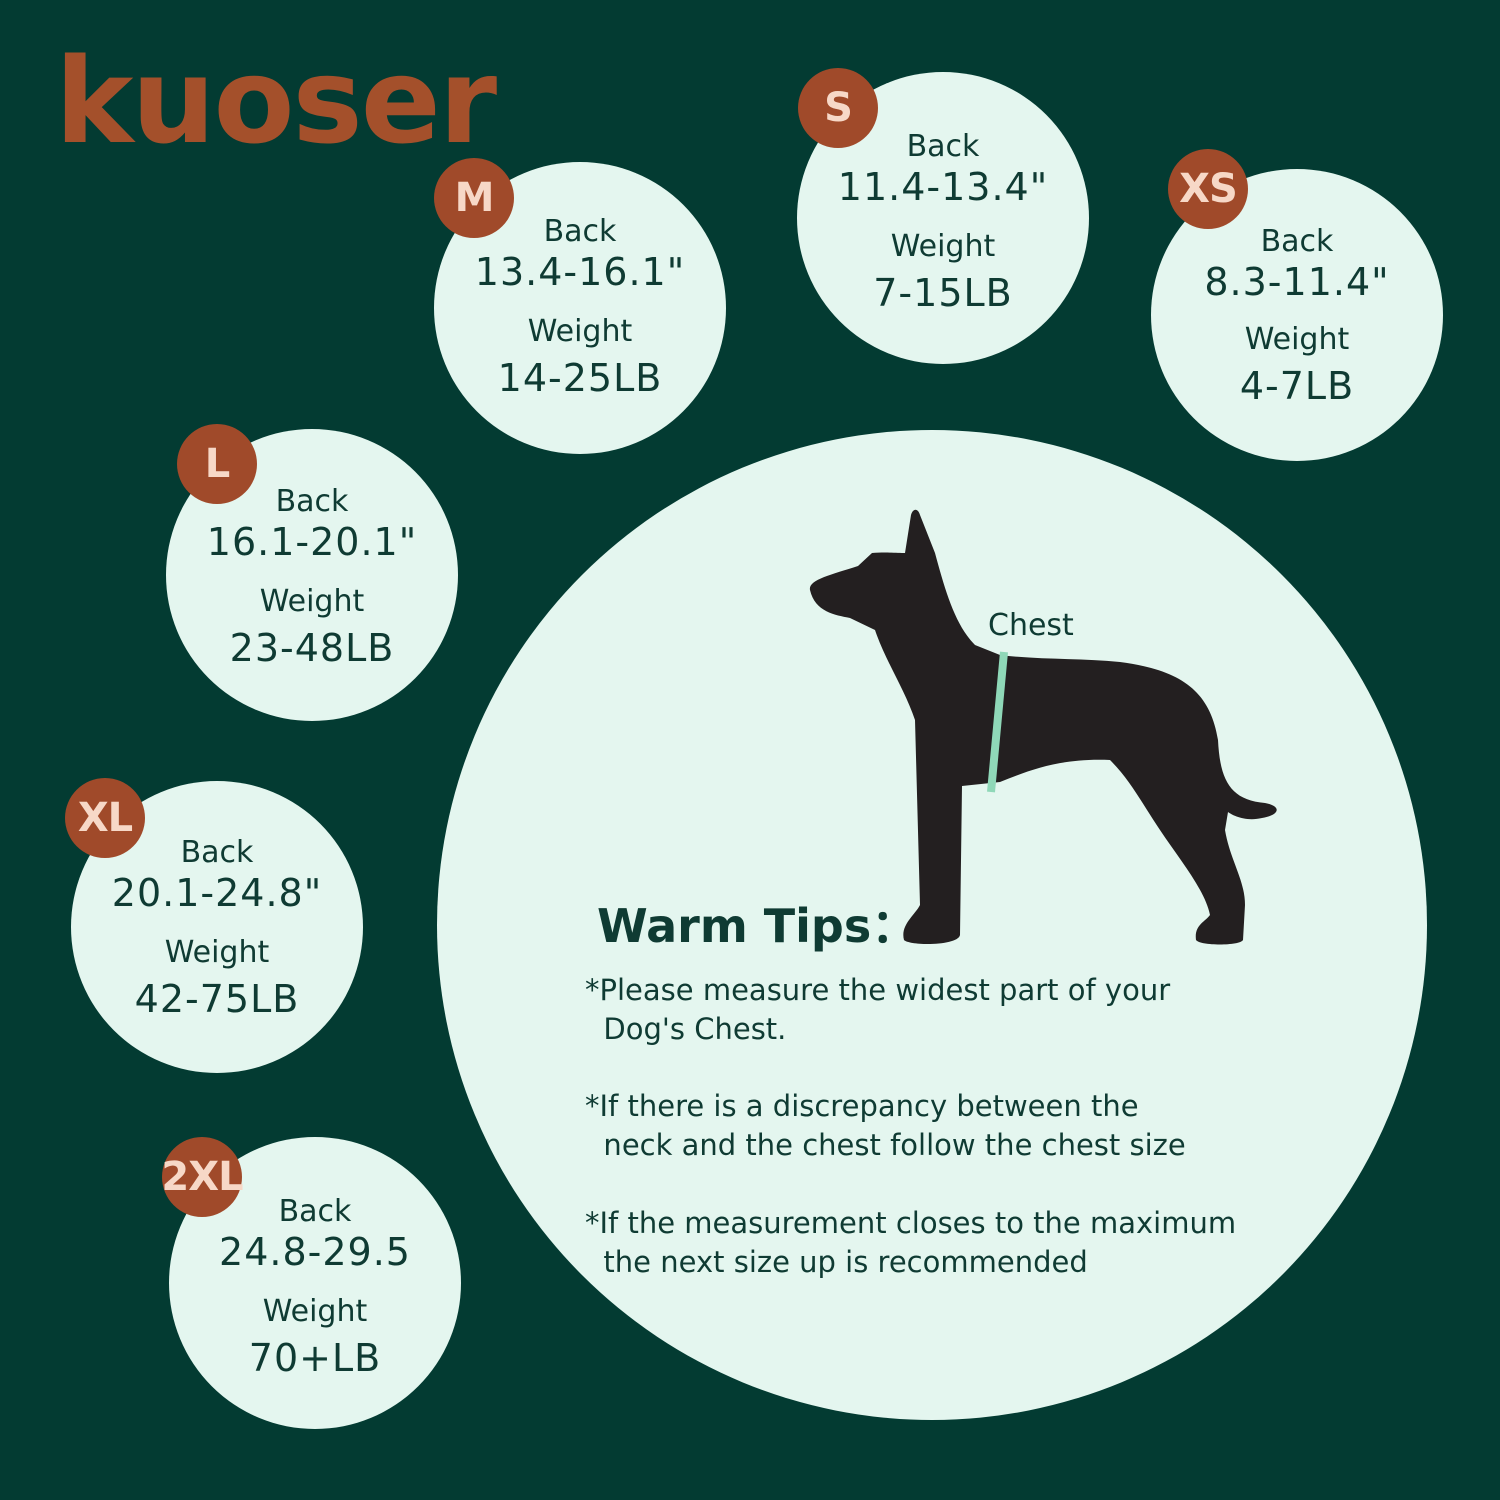 The height and width of the screenshot is (1500, 1500). What do you see at coordinates (276, 101) in the screenshot?
I see `brand-logo: kuoser` at bounding box center [276, 101].